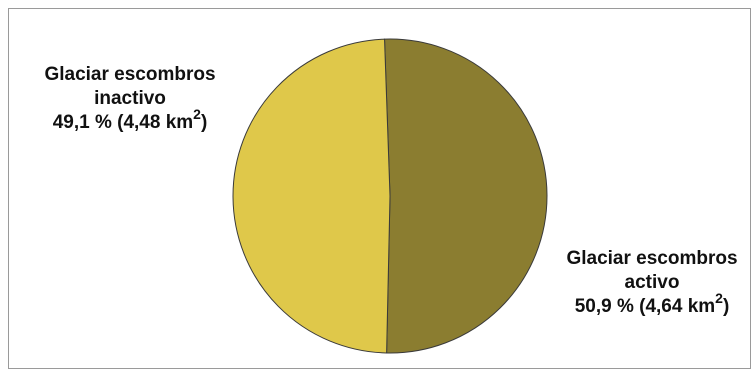 The width and height of the screenshot is (753, 371). What do you see at coordinates (652, 258) in the screenshot?
I see `slice-label-active-line1: Glaciar escombros` at bounding box center [652, 258].